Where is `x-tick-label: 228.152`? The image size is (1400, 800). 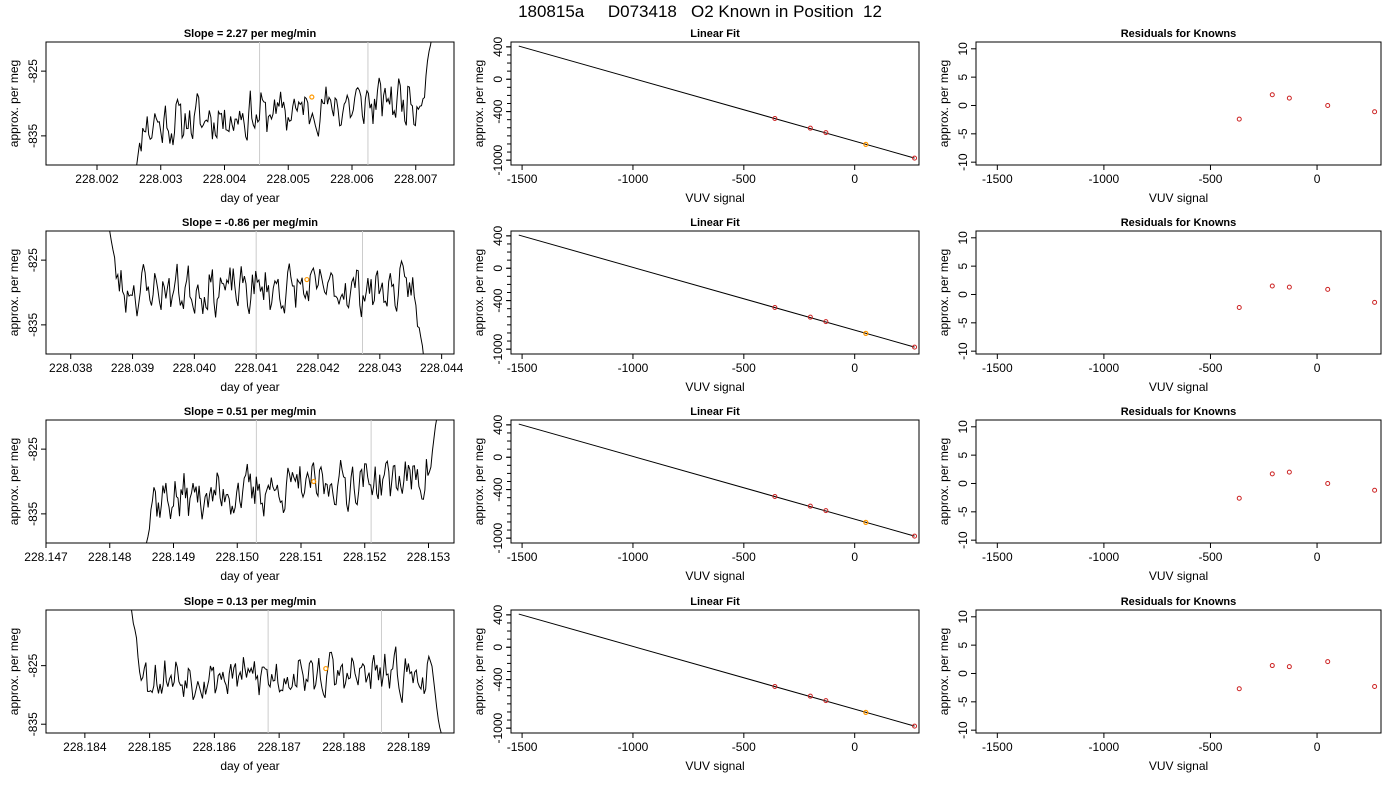
x-tick-label: 228.152 is located at coordinates (365, 557).